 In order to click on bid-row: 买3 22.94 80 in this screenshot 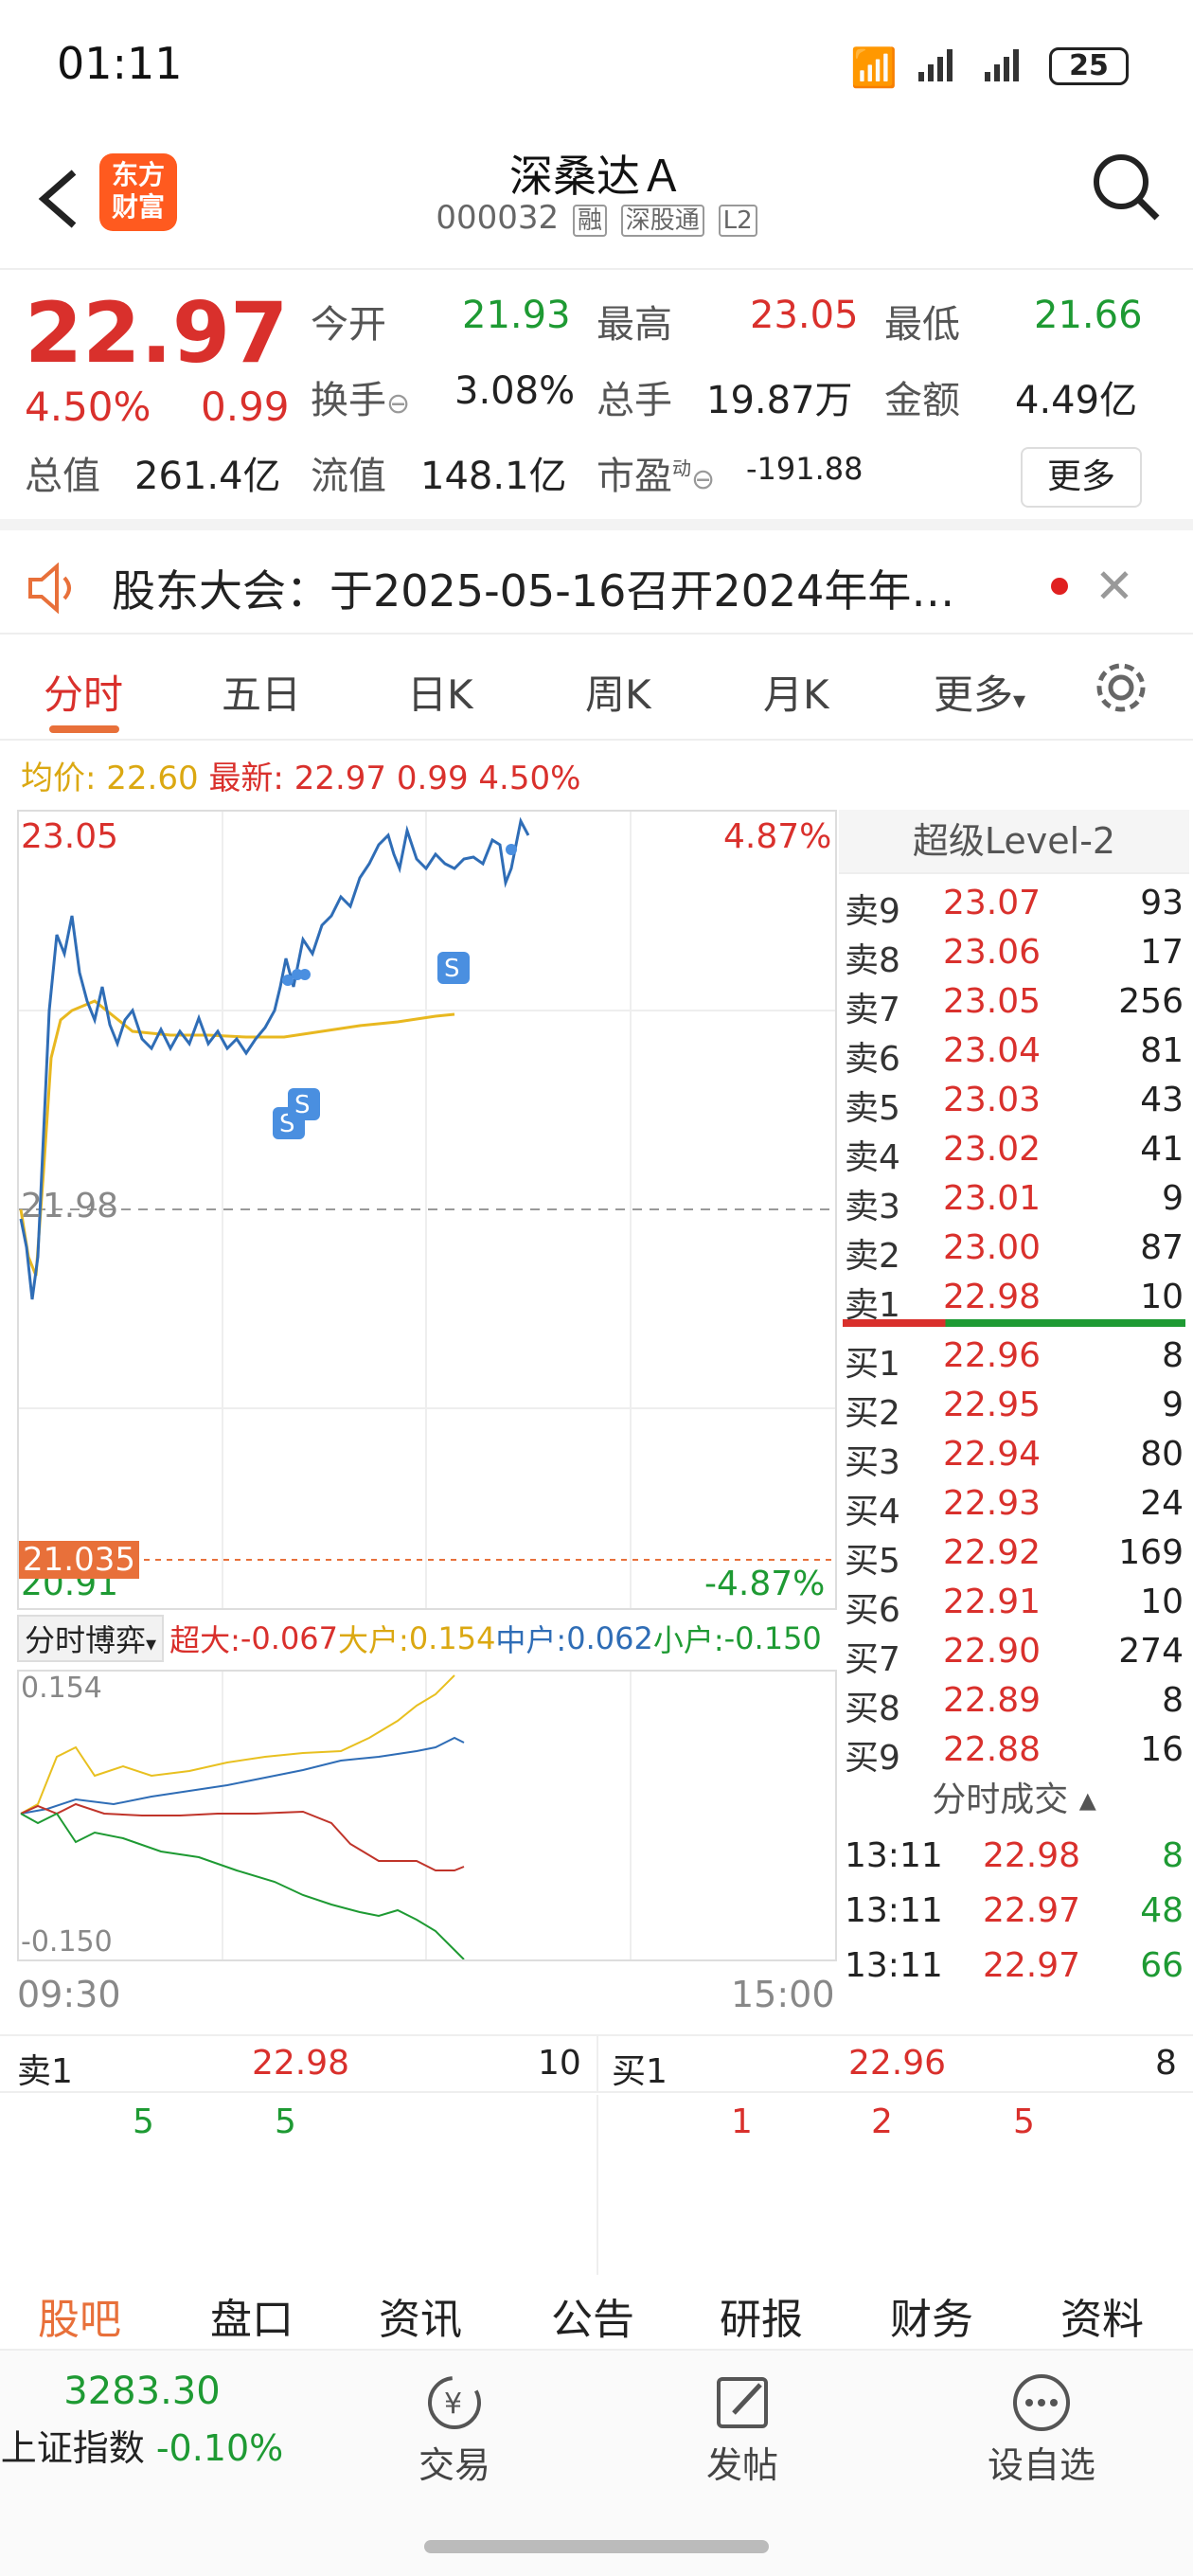, I will do `click(1014, 1455)`.